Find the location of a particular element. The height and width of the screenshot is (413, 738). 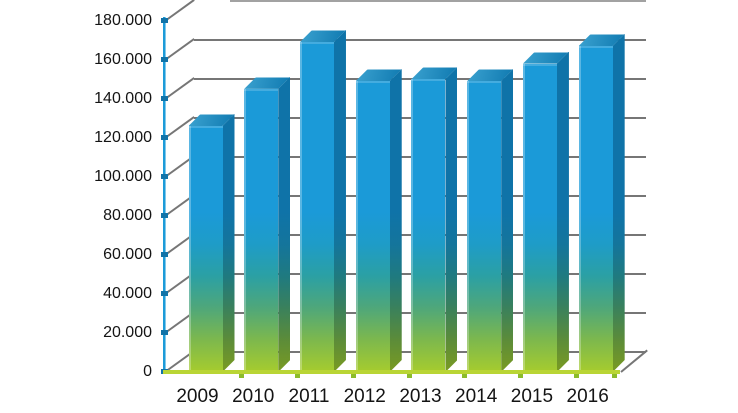

x-tick-label: 2016 is located at coordinates (587, 396).